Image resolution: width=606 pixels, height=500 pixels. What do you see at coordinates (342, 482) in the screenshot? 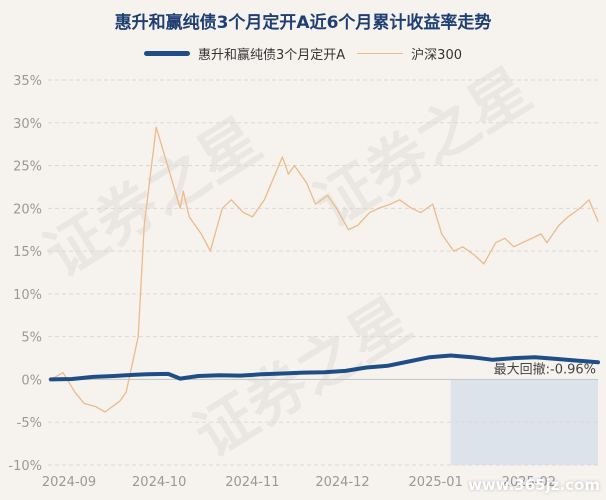
I see `x-tick-label: 2024-12` at bounding box center [342, 482].